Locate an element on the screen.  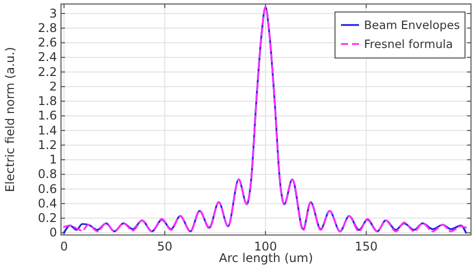
y-tick-label: 0.2 is located at coordinates (47, 218).